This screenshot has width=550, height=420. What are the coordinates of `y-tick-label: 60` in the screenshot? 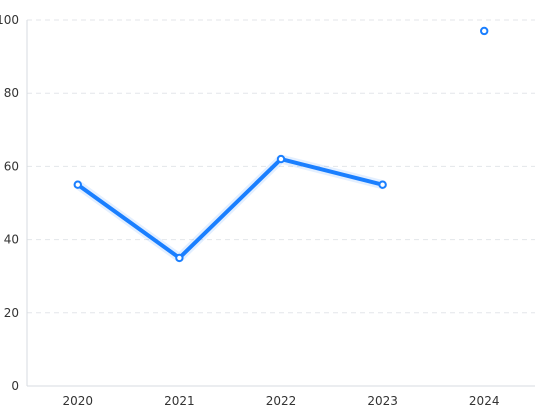 It's located at (11, 166).